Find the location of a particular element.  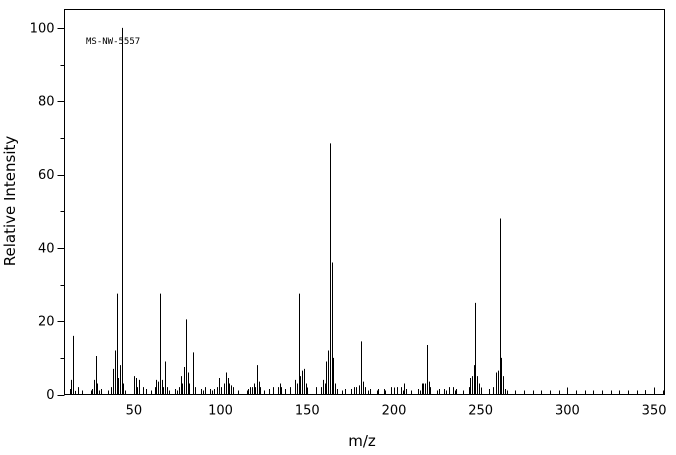

y-tick-label: 0 is located at coordinates (50, 395).